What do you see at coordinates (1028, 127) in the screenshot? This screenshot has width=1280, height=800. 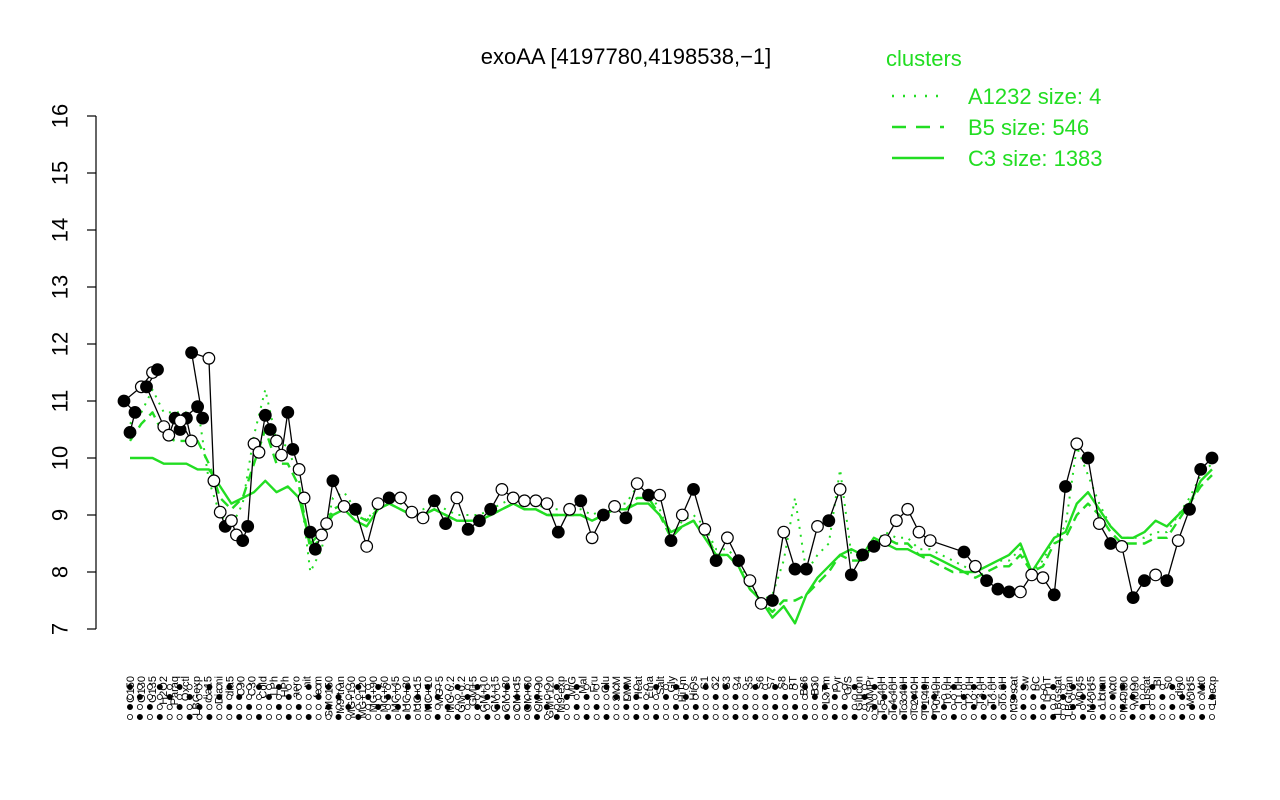 I see `legend-entry-label: B5 size: 546` at bounding box center [1028, 127].